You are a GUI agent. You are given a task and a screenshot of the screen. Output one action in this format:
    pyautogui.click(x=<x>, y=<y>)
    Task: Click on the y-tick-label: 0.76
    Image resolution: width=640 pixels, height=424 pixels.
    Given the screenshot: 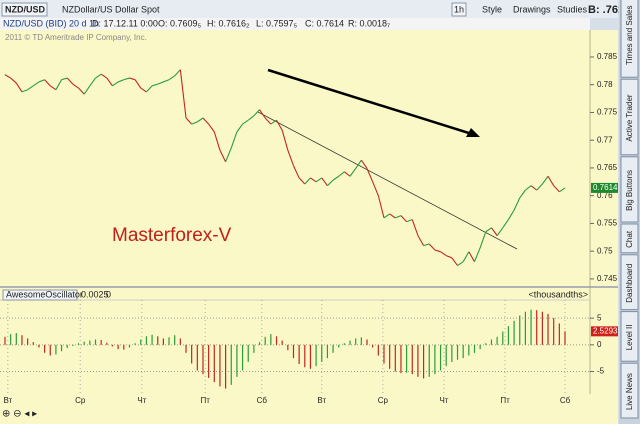 What is the action you would take?
    pyautogui.click(x=605, y=195)
    